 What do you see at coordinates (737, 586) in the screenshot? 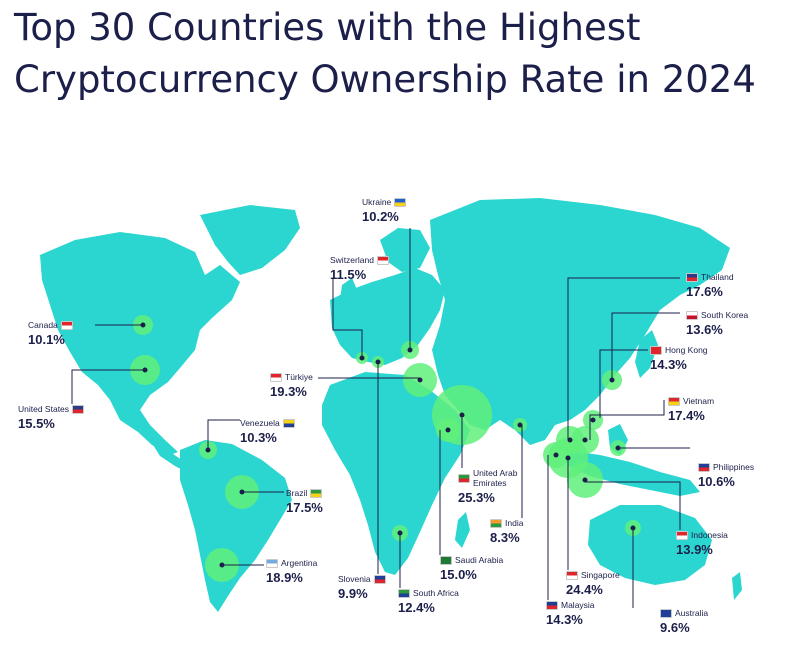
I see `landmass-new-zealand` at bounding box center [737, 586].